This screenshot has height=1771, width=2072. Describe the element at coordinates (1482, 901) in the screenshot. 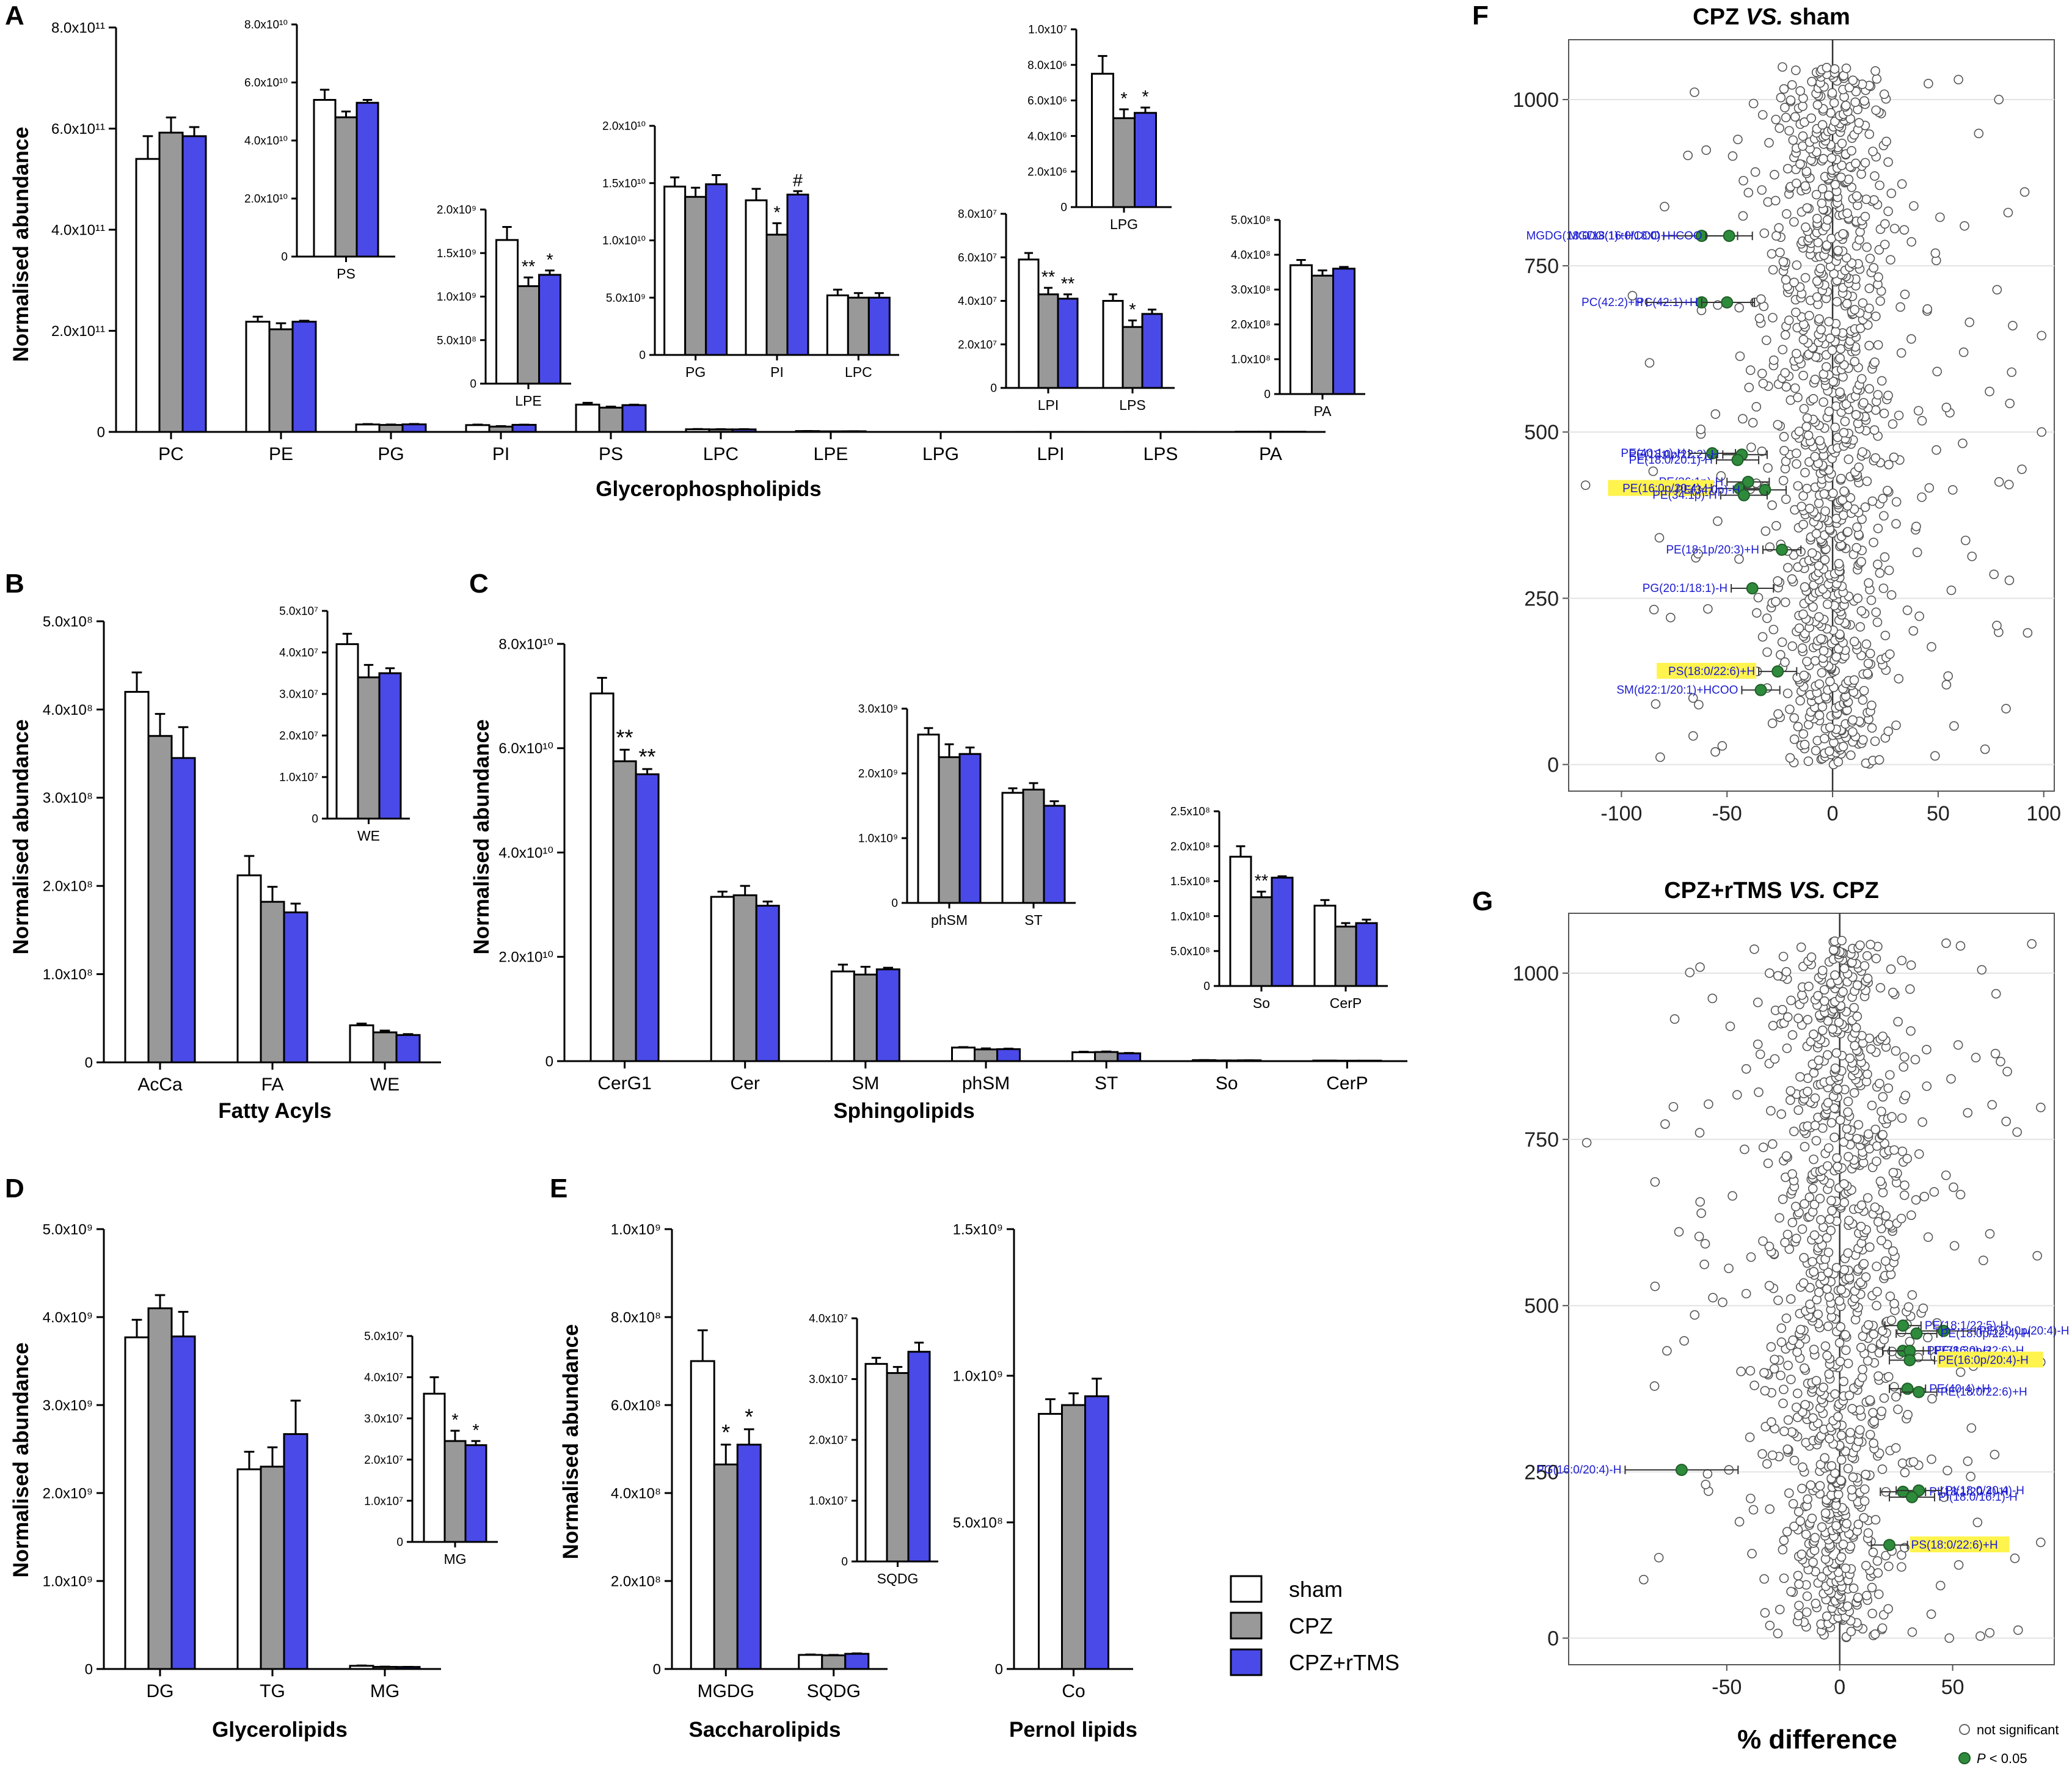

I see `panel-label-g: G` at that location.